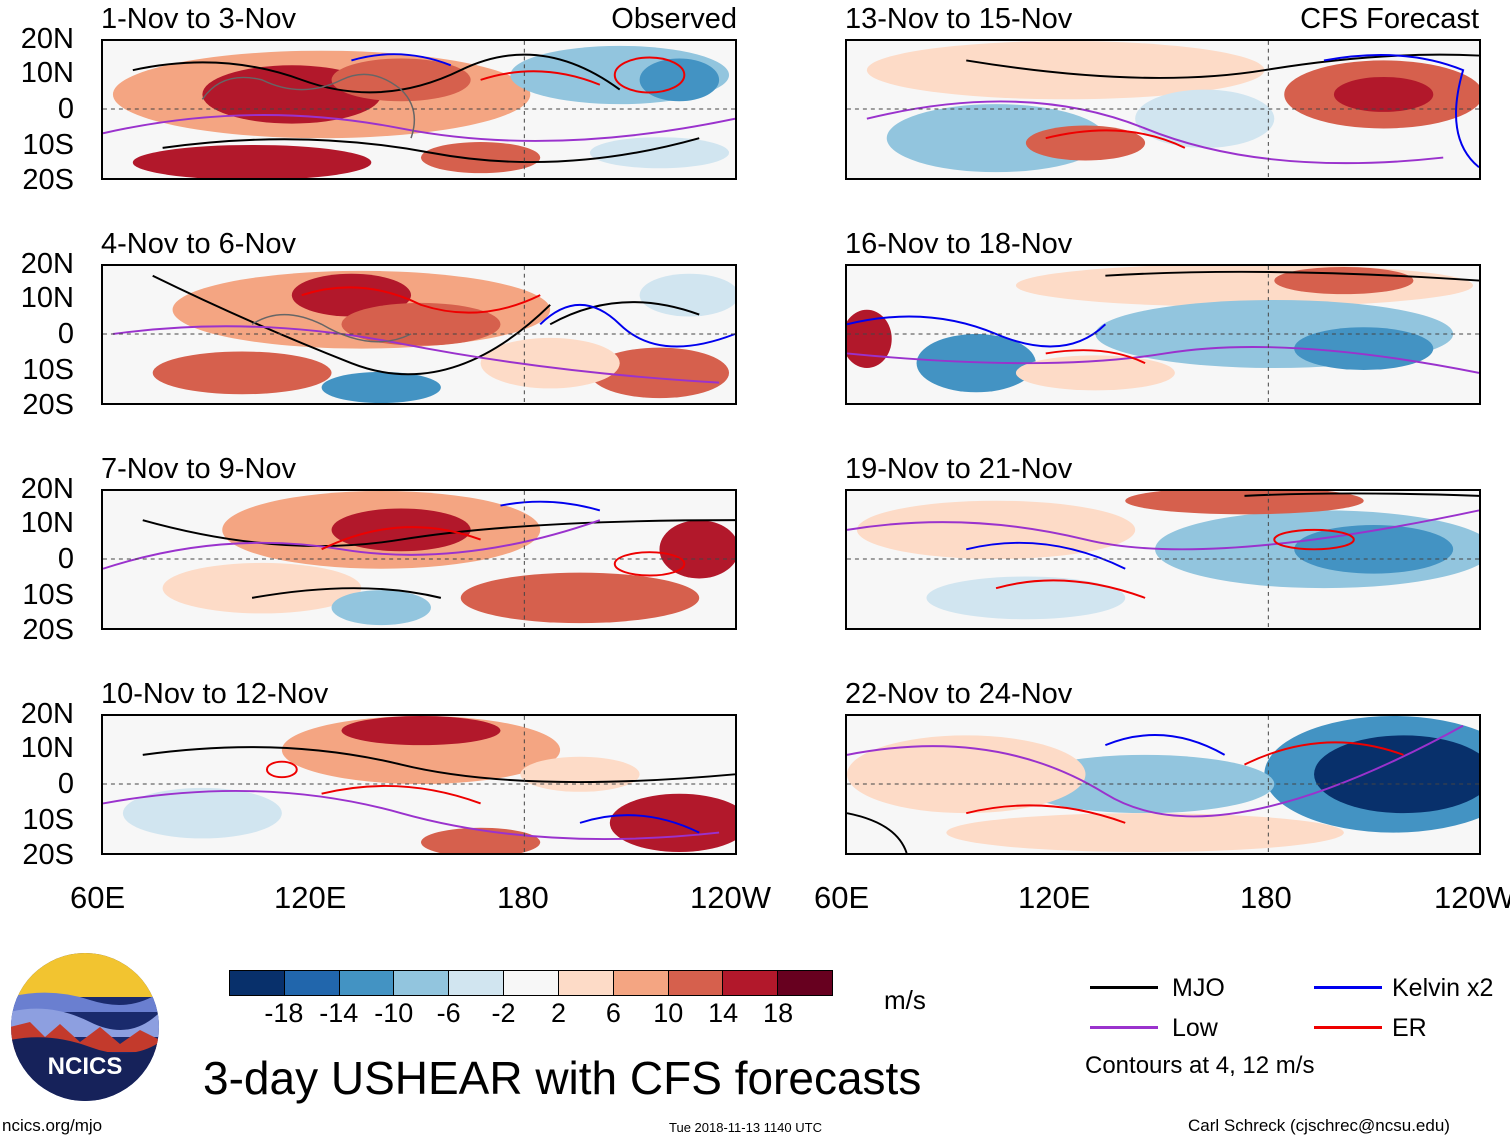  What do you see at coordinates (1389, 19) in the screenshot?
I see `forecast-label: CFS Forecast` at bounding box center [1389, 19].